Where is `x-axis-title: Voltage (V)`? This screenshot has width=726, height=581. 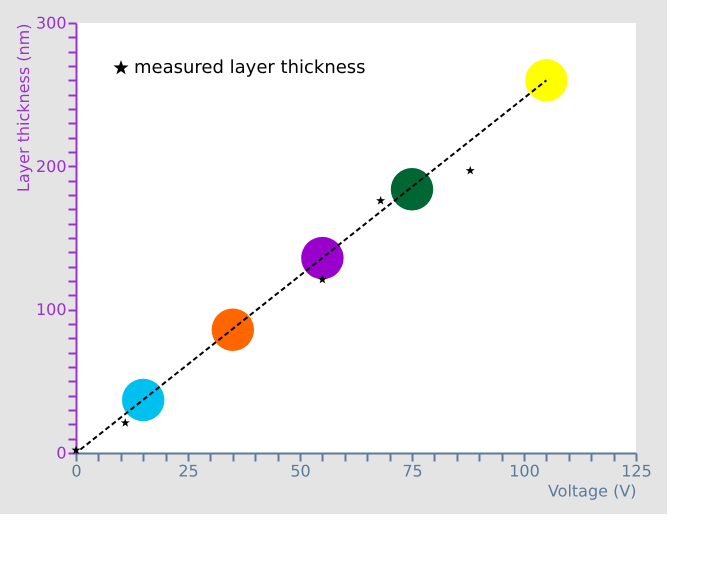 x-axis-title: Voltage (V) is located at coordinates (592, 491).